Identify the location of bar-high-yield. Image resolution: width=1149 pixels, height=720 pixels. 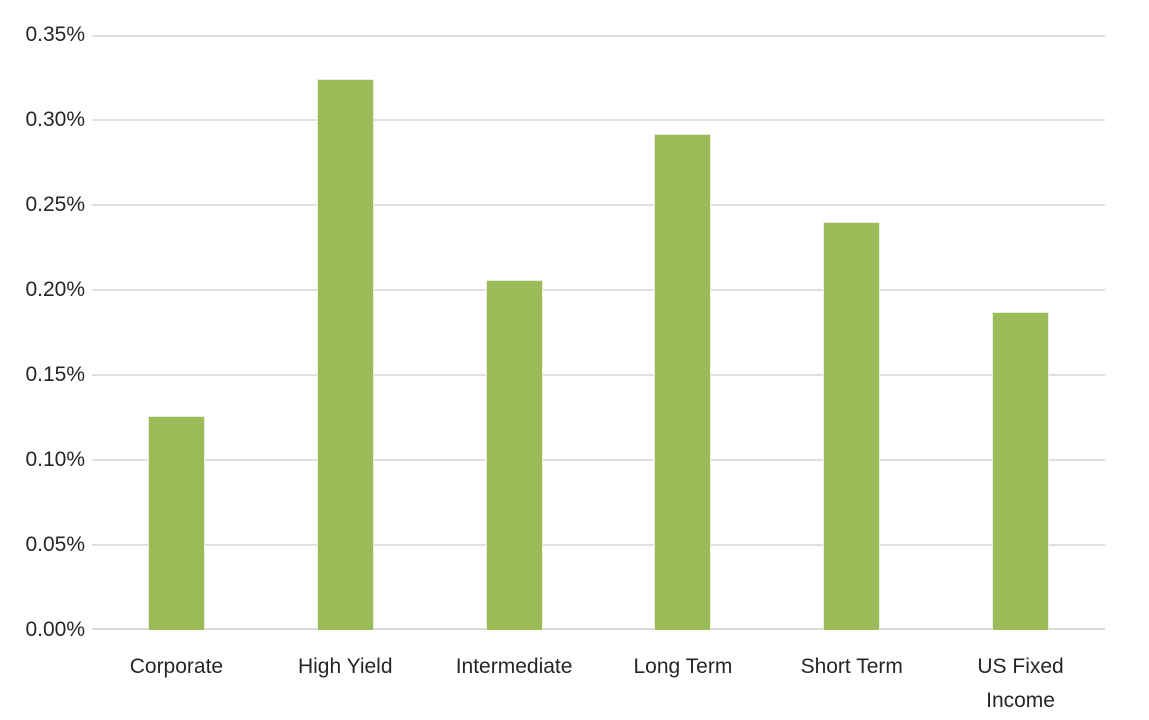
(345, 354).